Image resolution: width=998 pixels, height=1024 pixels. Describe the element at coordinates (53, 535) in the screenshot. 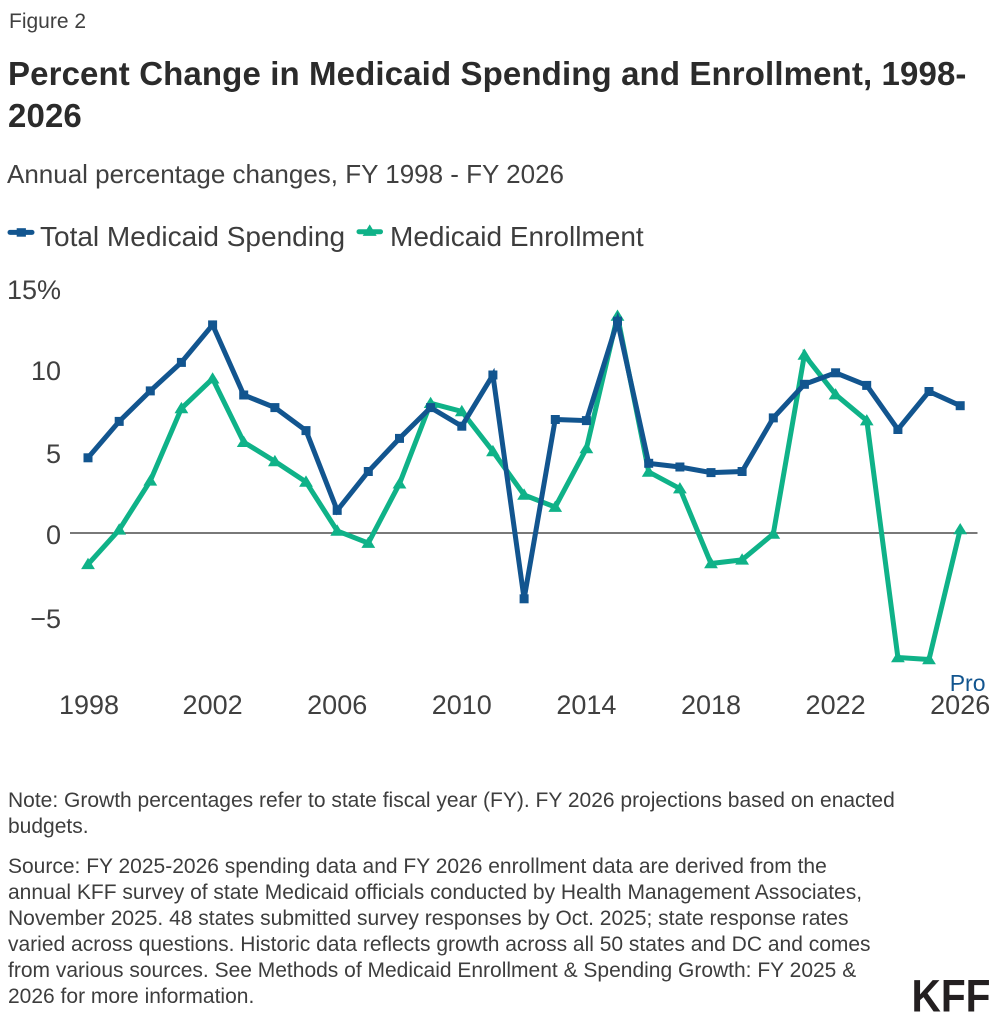

I see `svg-text: 0` at that location.